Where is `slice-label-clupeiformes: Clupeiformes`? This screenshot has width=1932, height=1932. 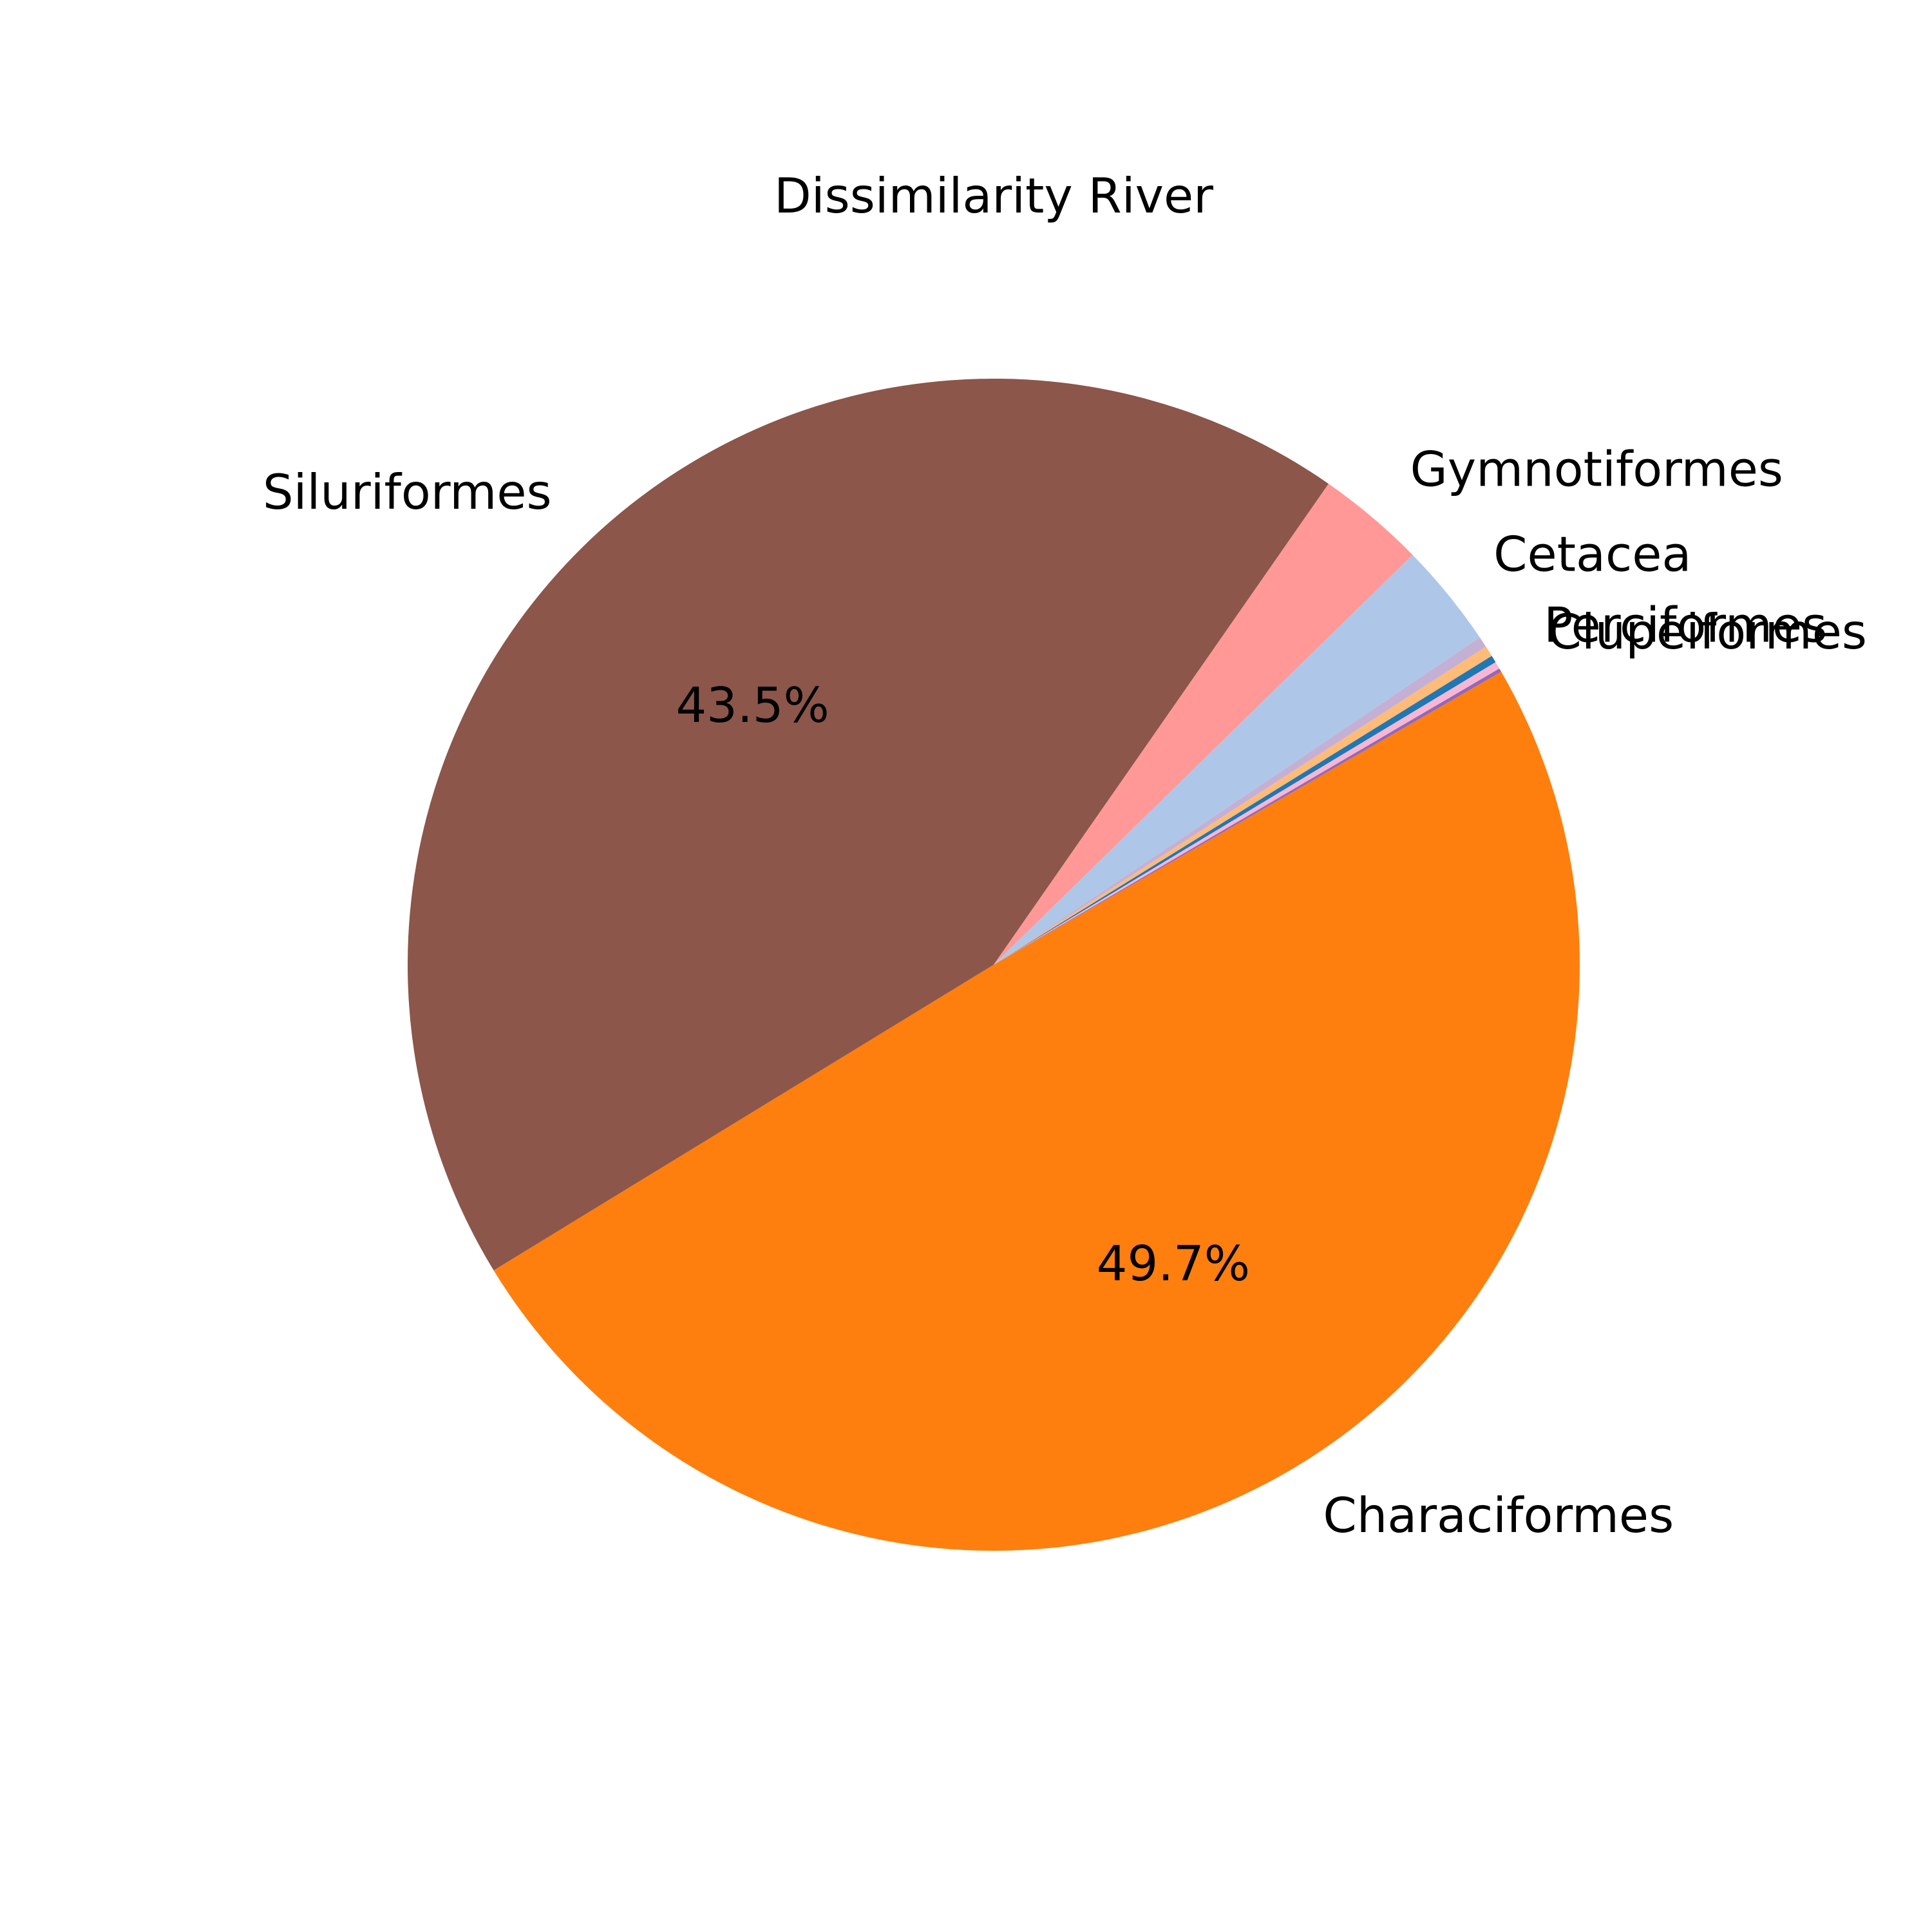 slice-label-clupeiformes: Clupeiformes is located at coordinates (1708, 631).